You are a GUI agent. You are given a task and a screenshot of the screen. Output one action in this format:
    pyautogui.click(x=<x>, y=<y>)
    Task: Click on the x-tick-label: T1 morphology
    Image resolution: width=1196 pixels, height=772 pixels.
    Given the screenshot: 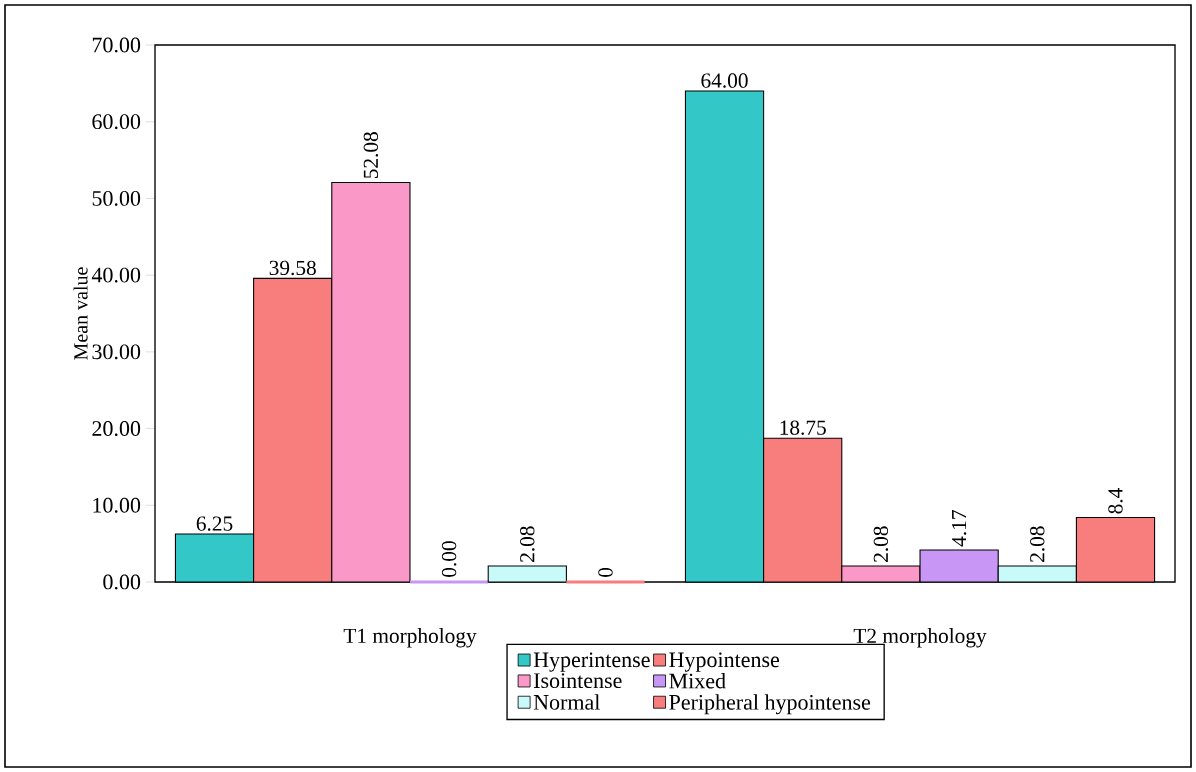 What is the action you would take?
    pyautogui.click(x=410, y=638)
    